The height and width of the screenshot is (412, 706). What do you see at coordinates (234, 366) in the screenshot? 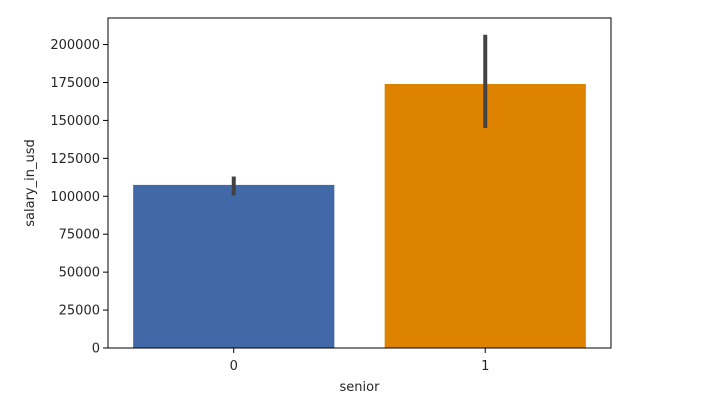
I see `x-tick-label: 0` at bounding box center [234, 366].